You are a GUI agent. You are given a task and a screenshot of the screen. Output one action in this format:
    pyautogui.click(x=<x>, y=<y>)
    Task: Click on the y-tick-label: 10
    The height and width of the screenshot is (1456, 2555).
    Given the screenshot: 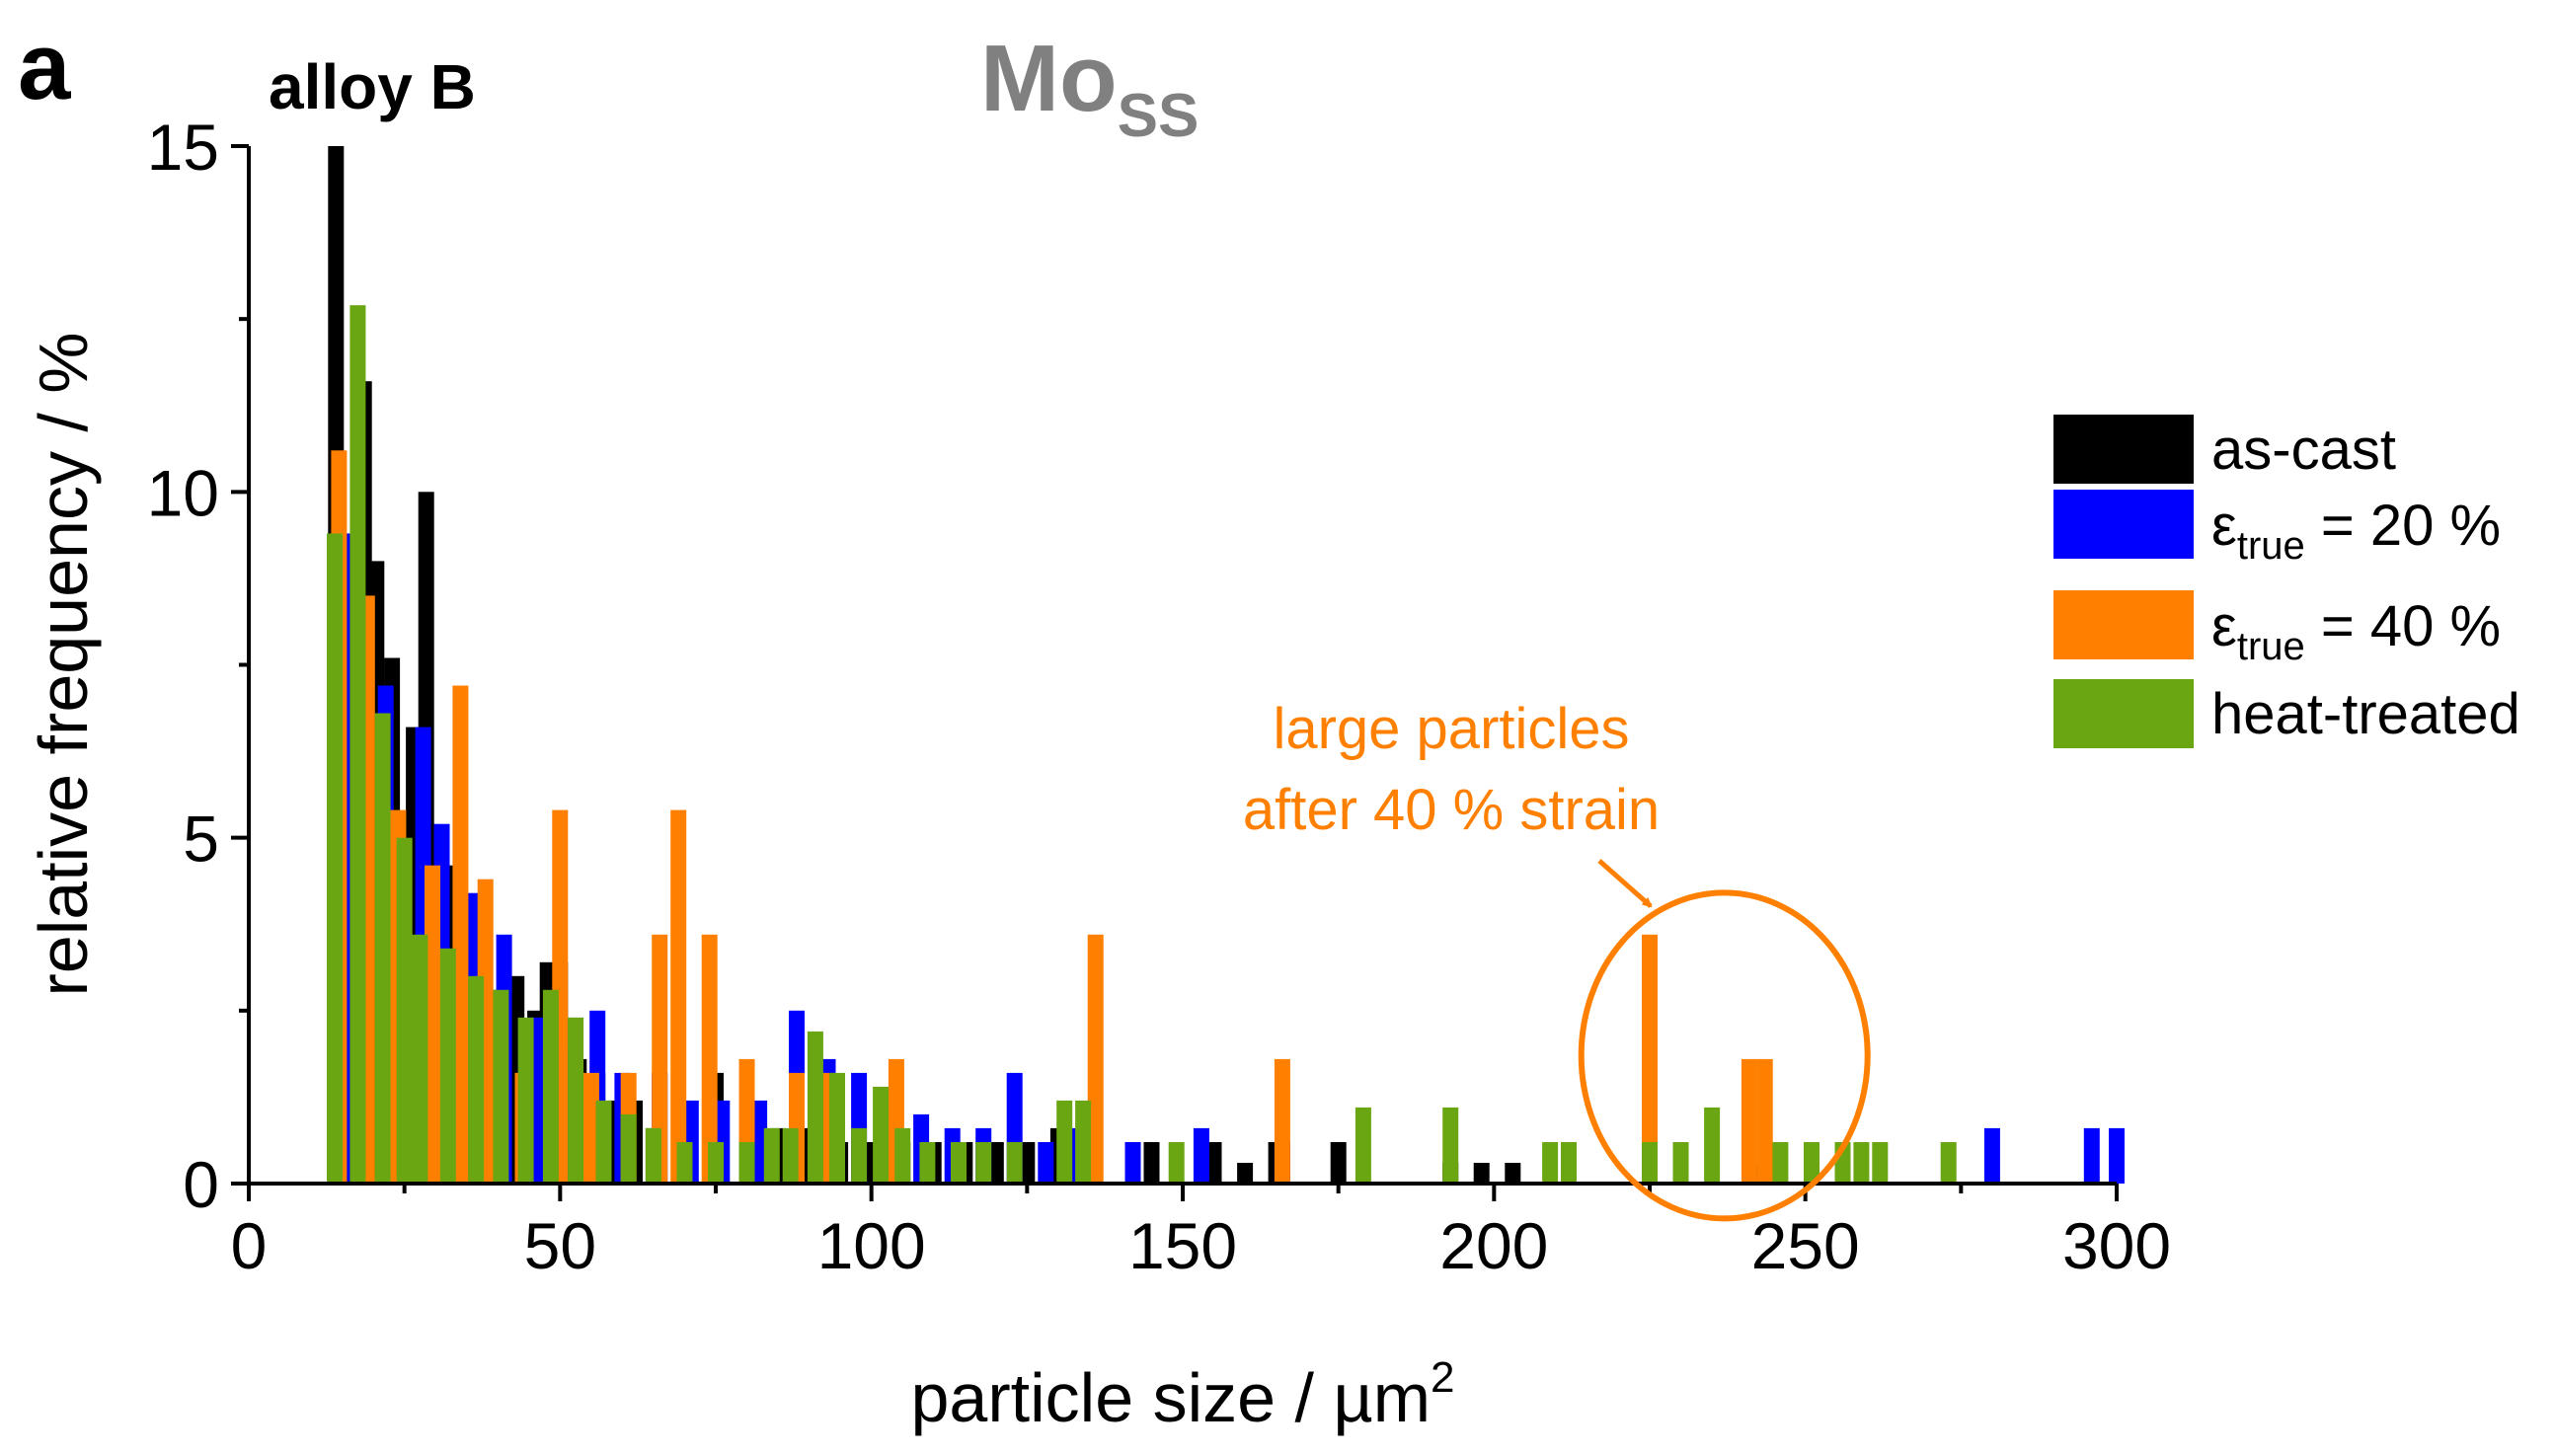 What is the action you would take?
    pyautogui.click(x=183, y=492)
    